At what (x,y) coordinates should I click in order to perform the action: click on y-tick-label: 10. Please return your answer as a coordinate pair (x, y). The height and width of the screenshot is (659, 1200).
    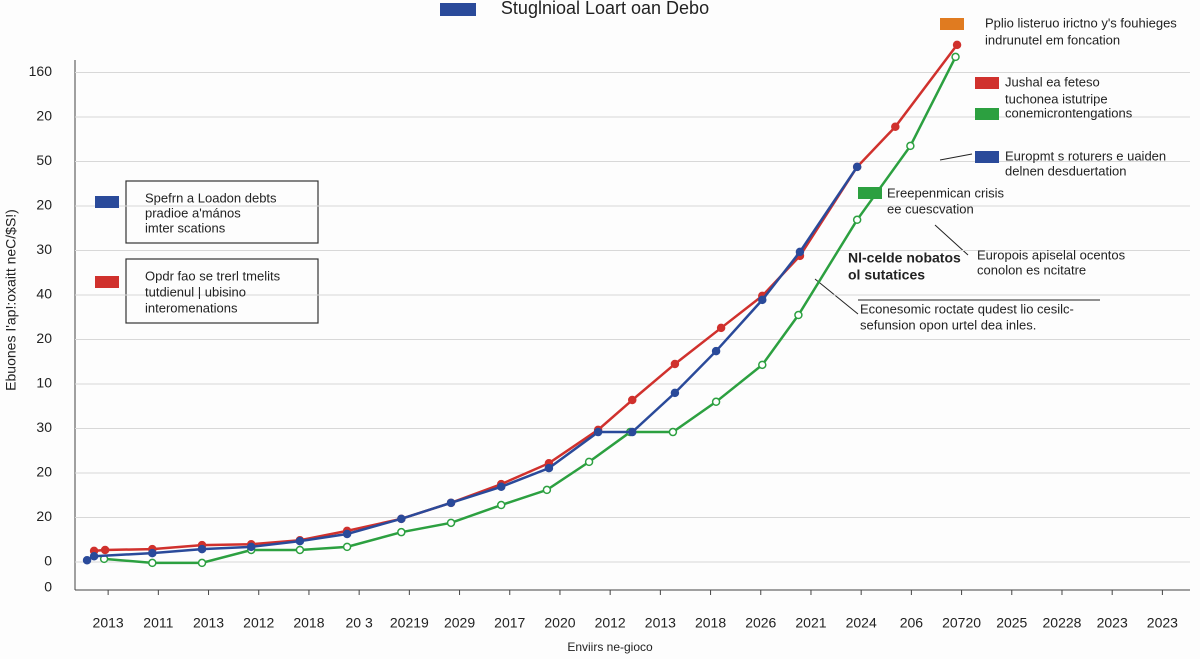
    Looking at the image, I should click on (44, 383).